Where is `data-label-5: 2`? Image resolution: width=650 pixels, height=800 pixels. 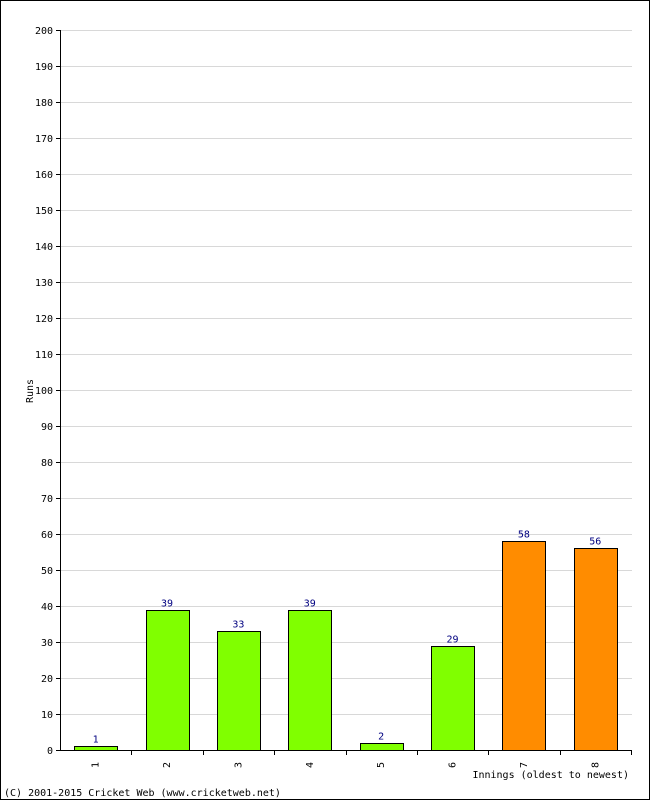 data-label-5: 2 is located at coordinates (381, 737).